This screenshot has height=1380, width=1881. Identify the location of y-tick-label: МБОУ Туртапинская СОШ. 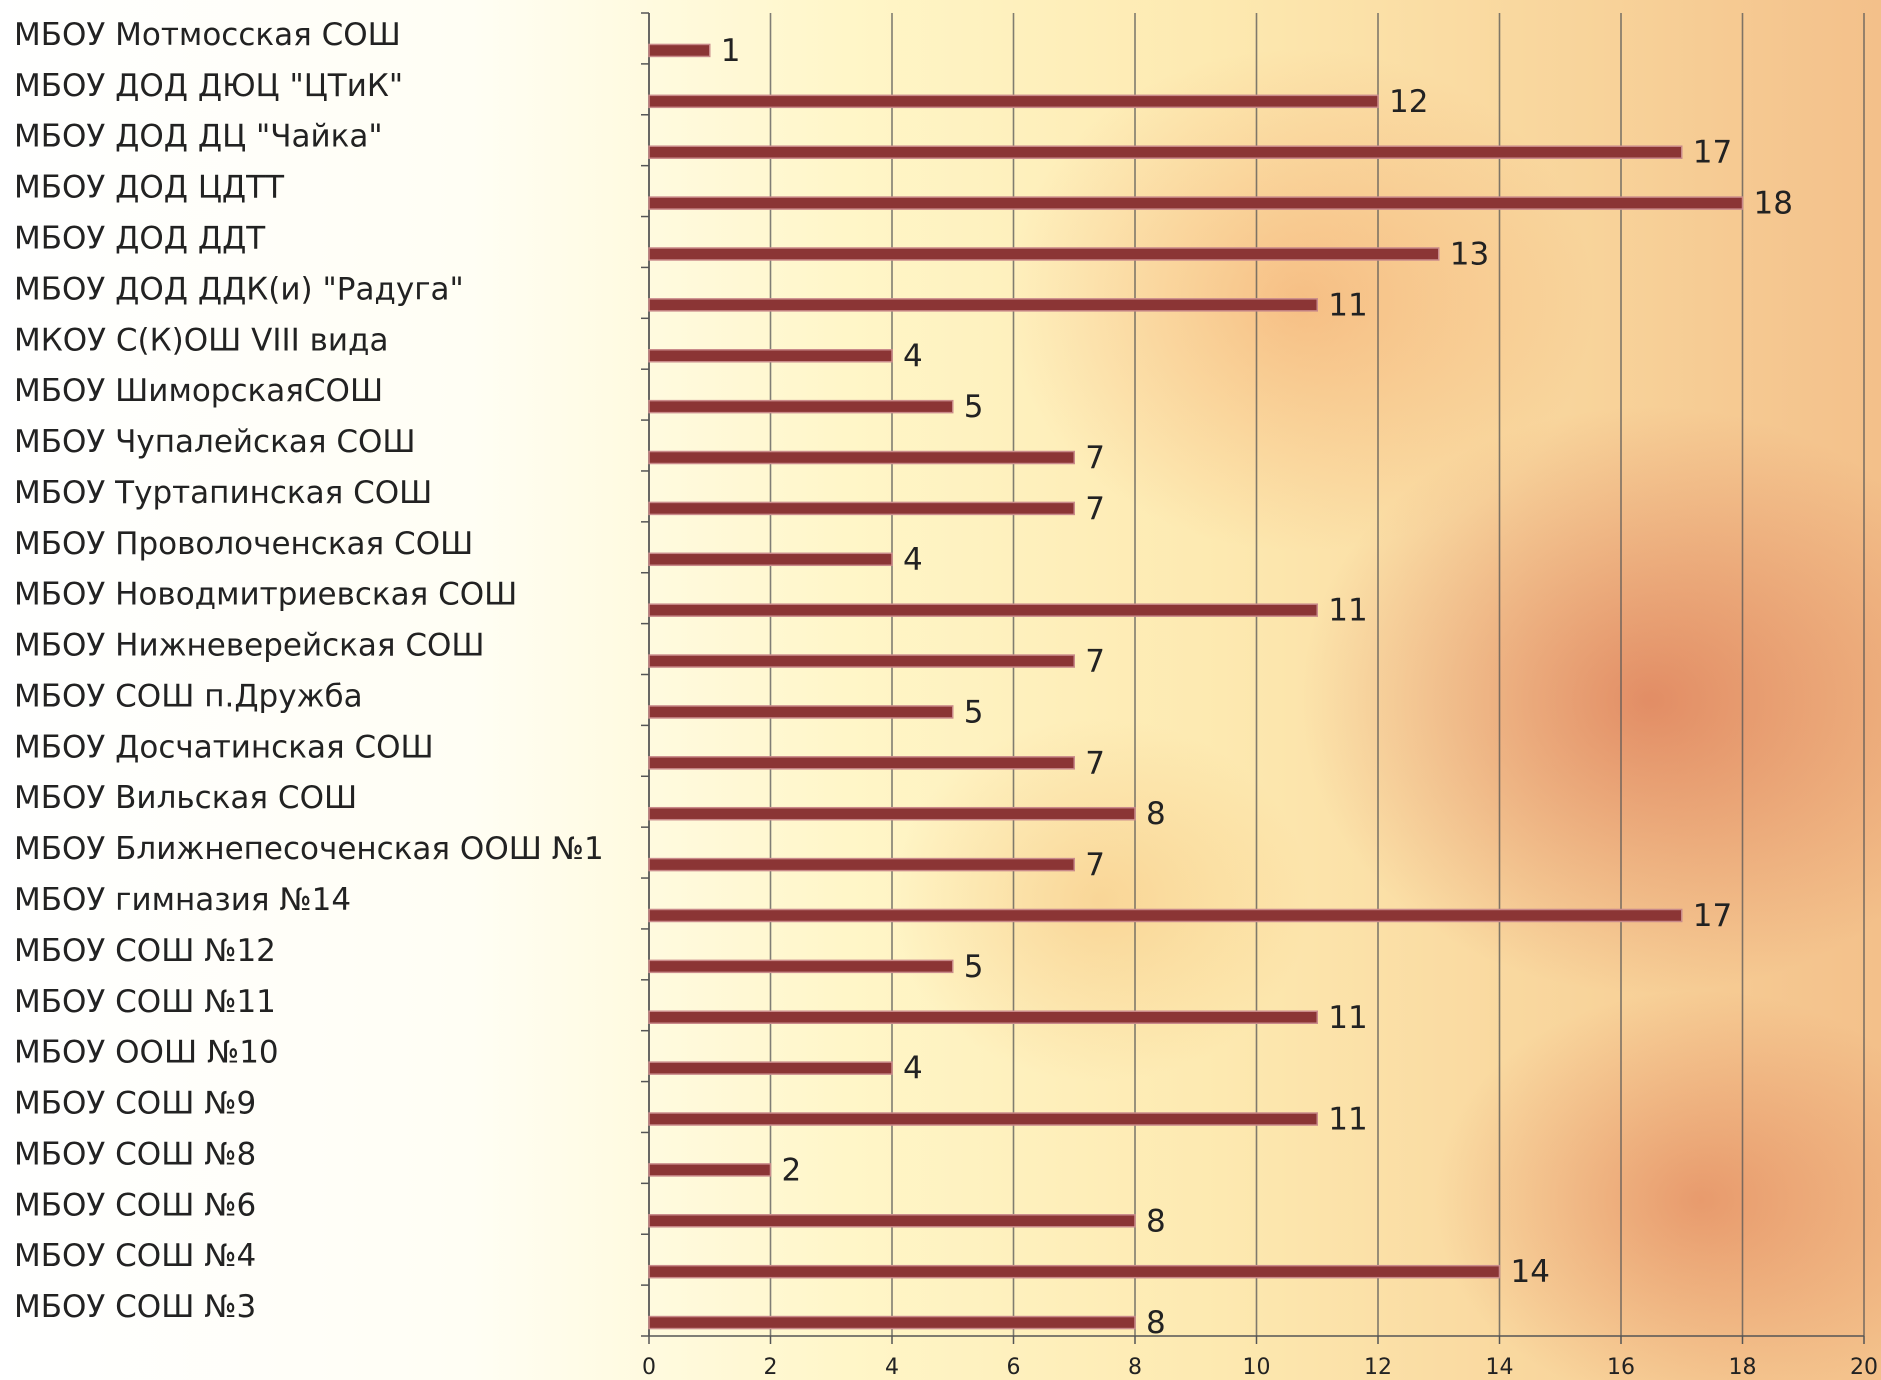
(223, 493).